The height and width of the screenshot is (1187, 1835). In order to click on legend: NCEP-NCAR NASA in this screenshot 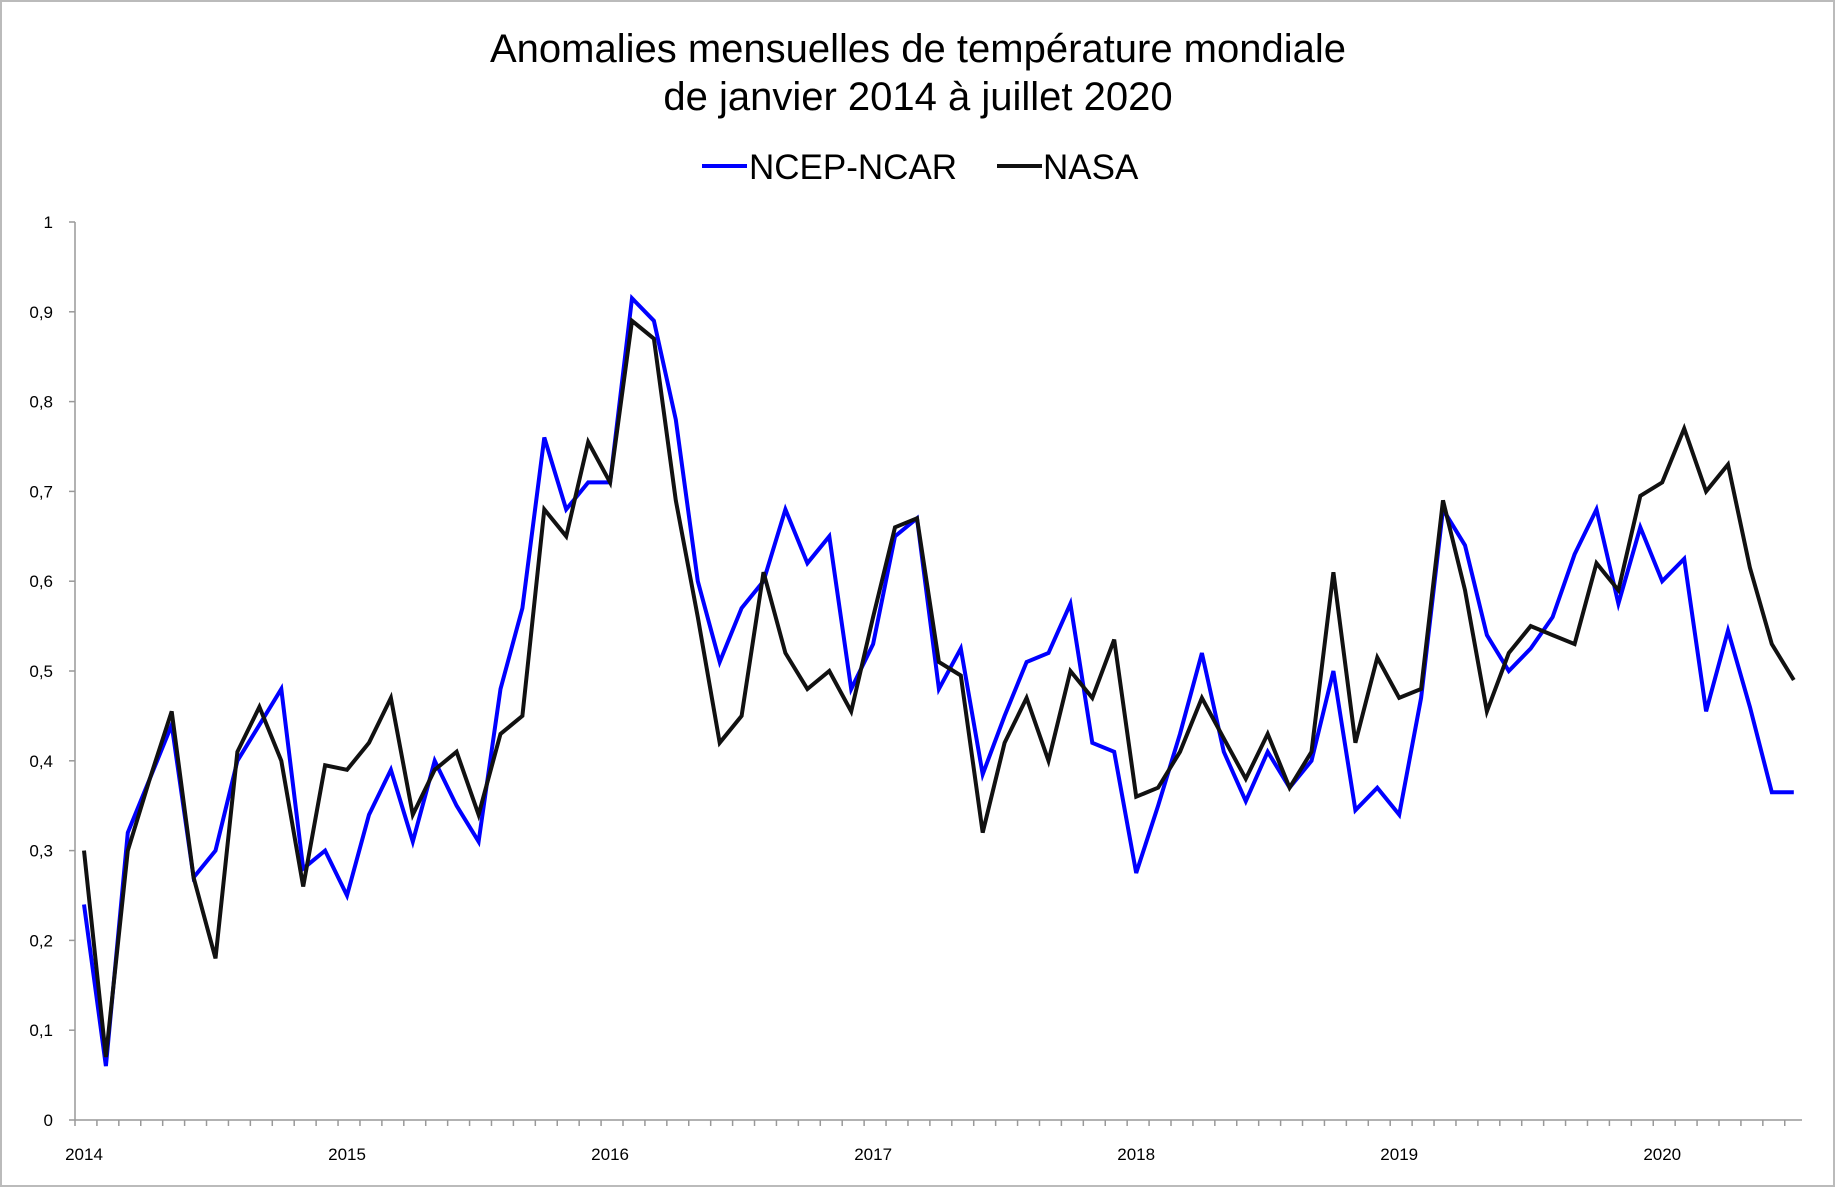, I will do `click(920, 167)`.